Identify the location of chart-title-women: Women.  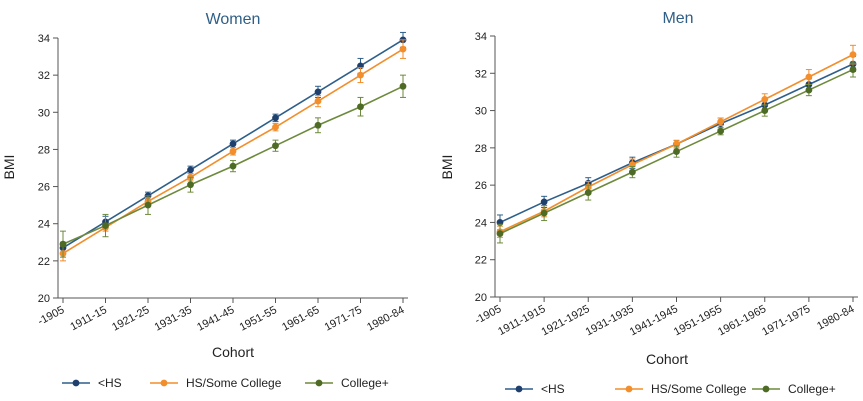
(233, 19).